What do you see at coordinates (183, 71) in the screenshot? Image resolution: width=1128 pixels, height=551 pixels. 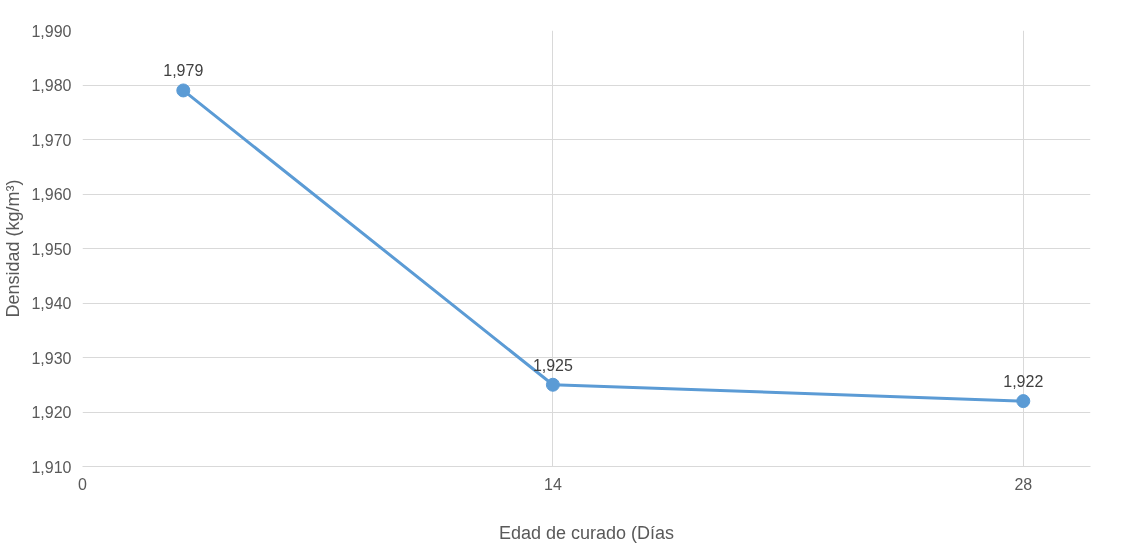 I see `data-label: 1,979` at bounding box center [183, 71].